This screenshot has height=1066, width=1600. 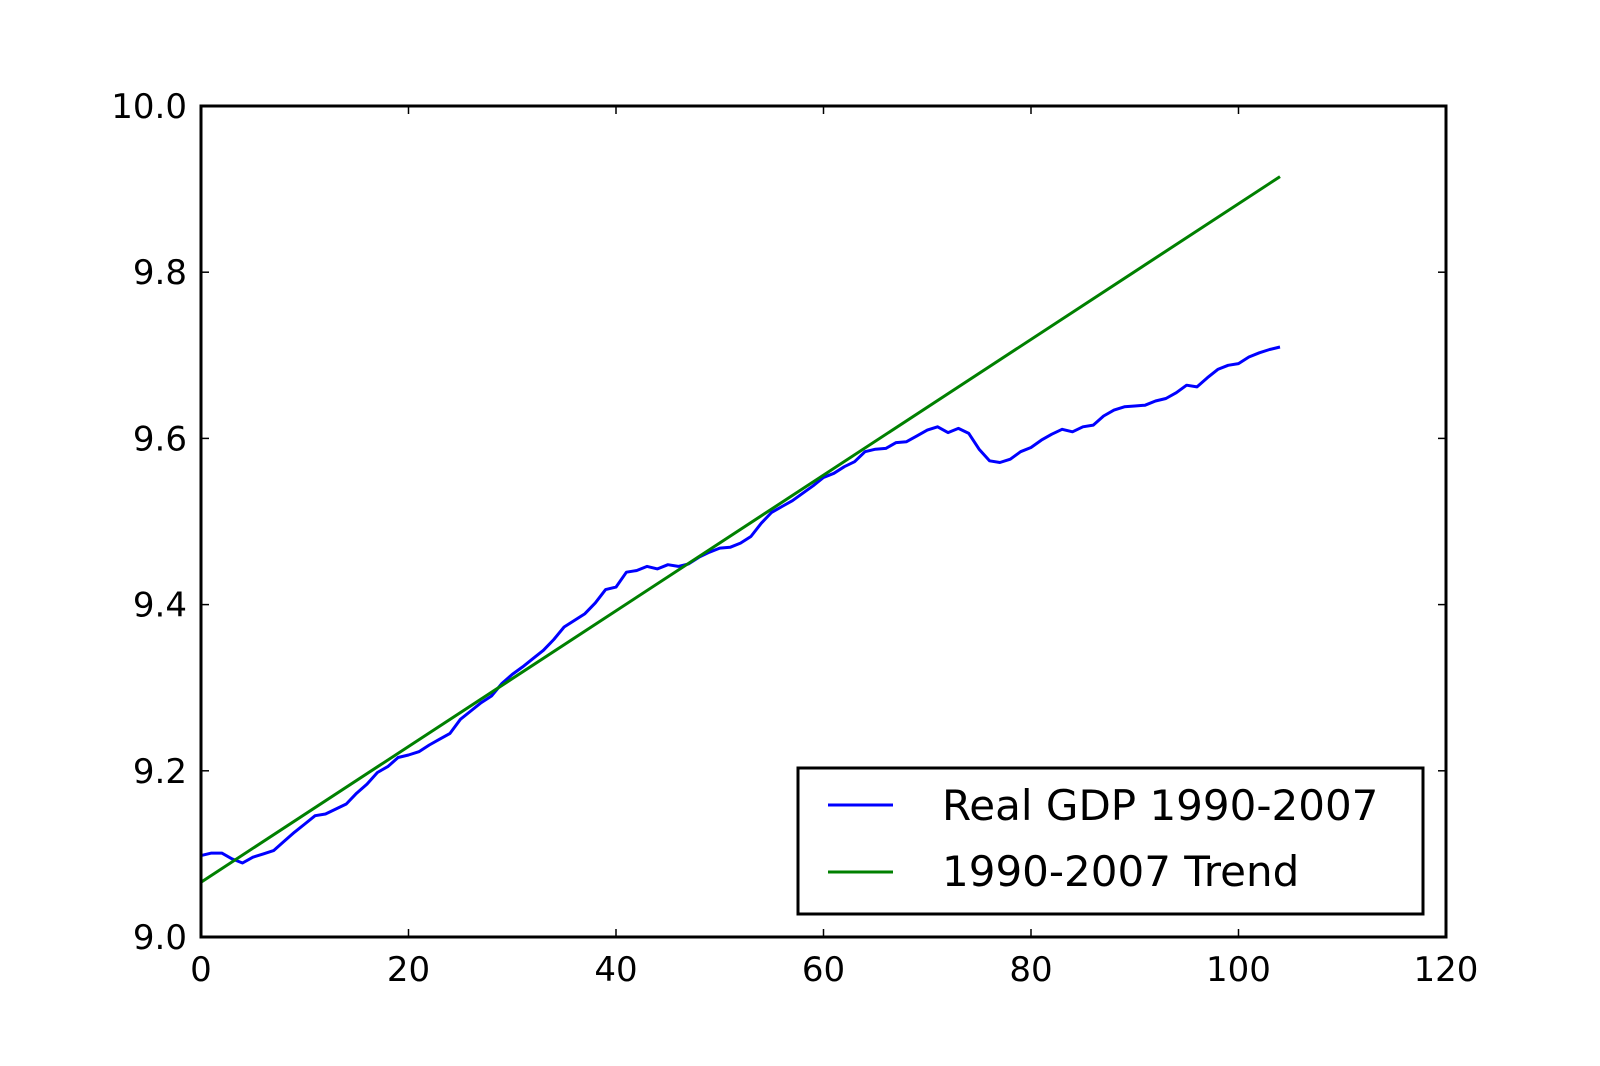 I want to click on x-tick-label: 20, so click(x=408, y=970).